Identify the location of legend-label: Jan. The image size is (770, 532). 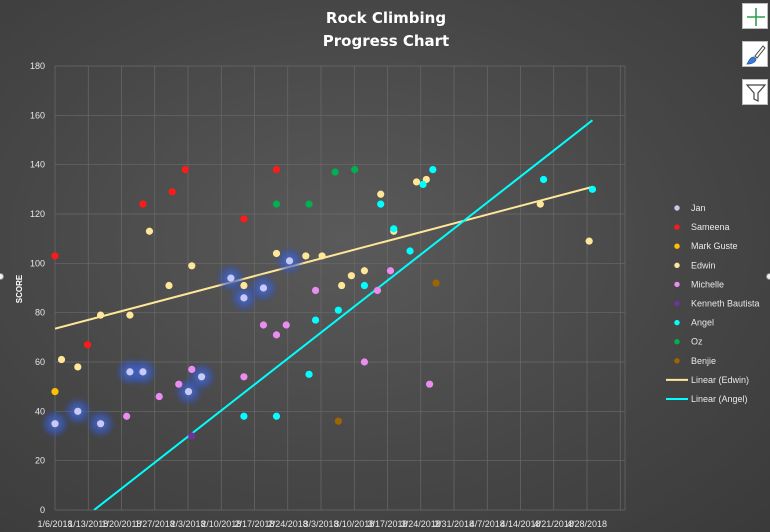
(698, 208).